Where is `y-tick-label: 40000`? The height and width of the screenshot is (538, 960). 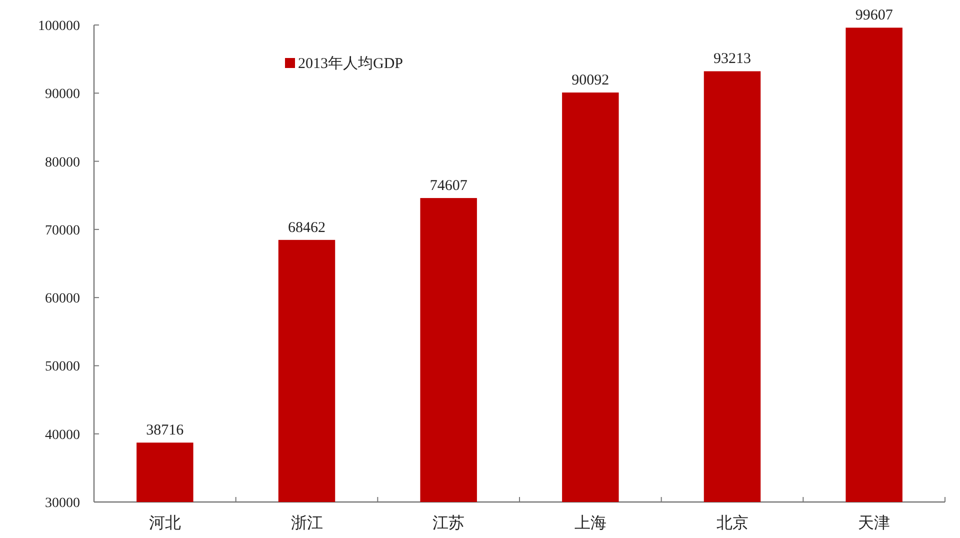
y-tick-label: 40000 is located at coordinates (62, 435).